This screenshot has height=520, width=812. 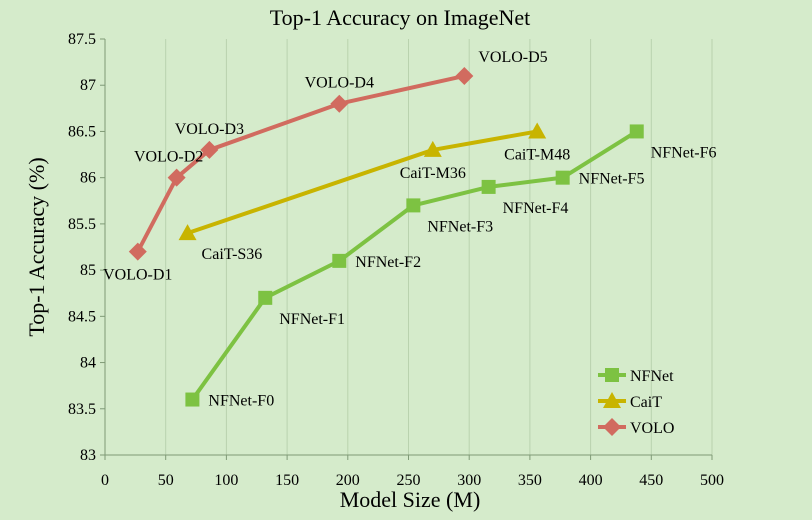 What do you see at coordinates (339, 83) in the screenshot?
I see `point-label-volo: VOLO-D4` at bounding box center [339, 83].